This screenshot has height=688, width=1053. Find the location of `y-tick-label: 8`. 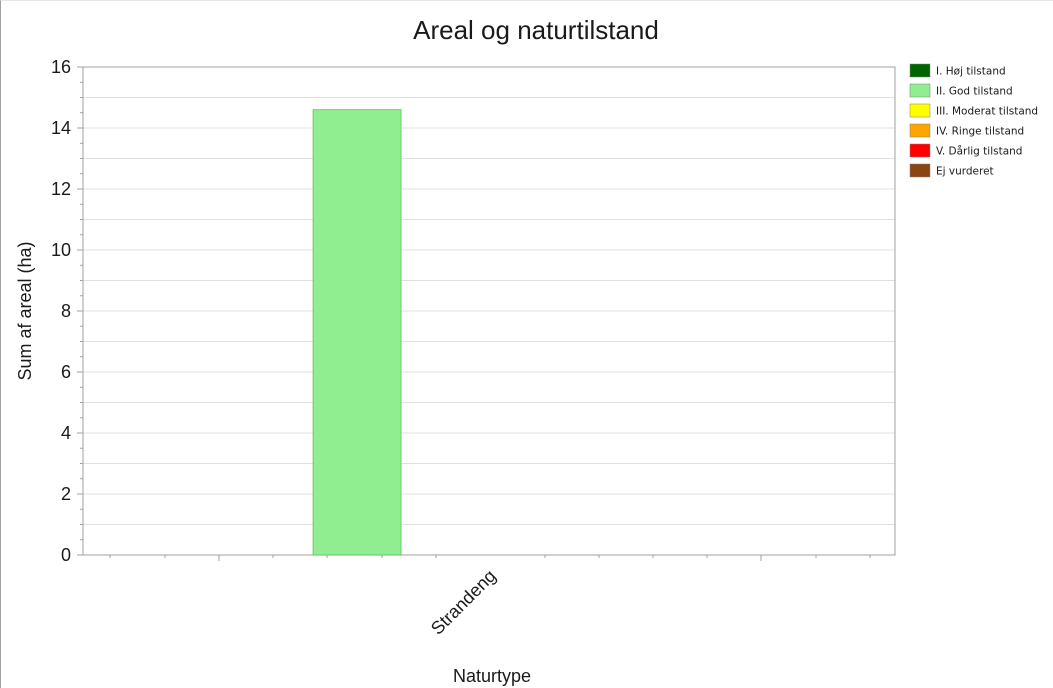

y-tick-label: 8 is located at coordinates (66, 311).